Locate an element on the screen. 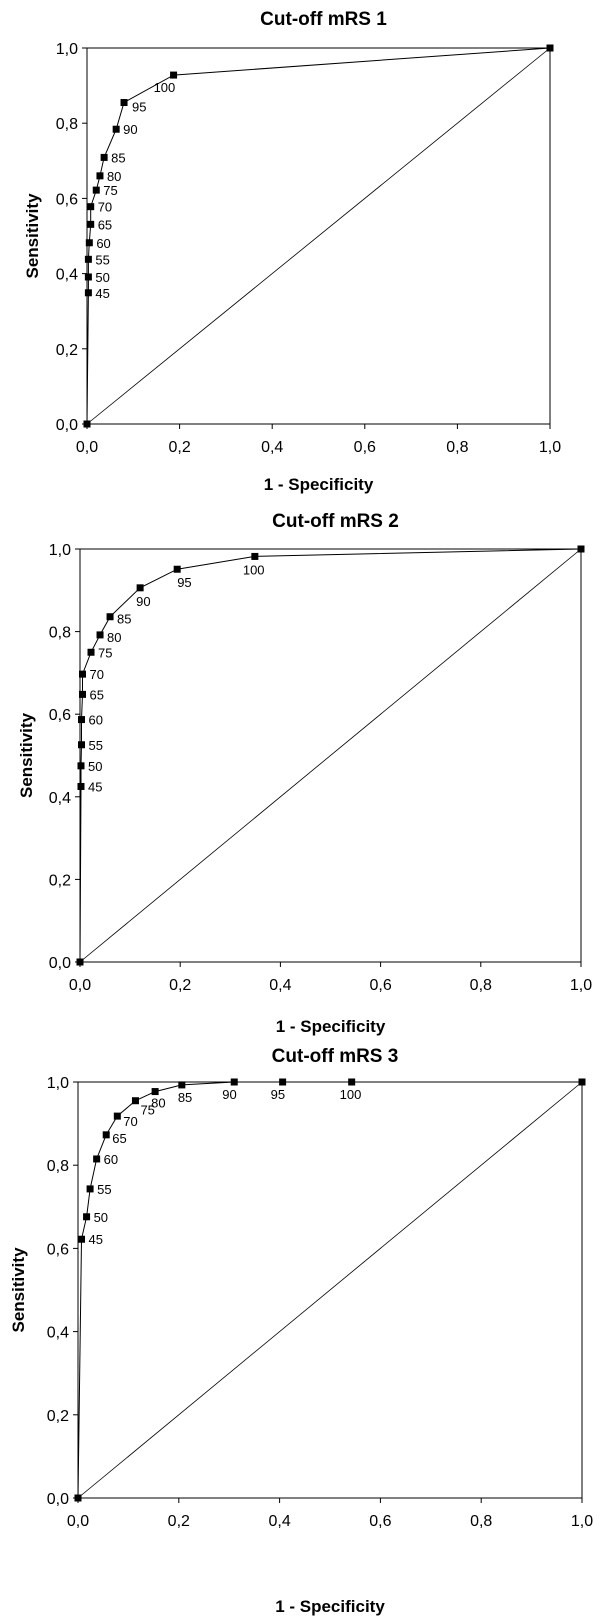 Image resolution: width=614 pixels, height=1616 pixels. y-tick-label: 1,0 is located at coordinates (58, 1083).